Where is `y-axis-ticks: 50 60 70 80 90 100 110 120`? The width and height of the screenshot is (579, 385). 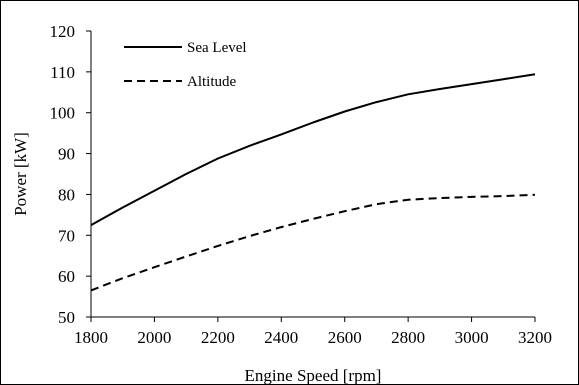
y-axis-ticks: 50 60 70 80 90 100 110 120 is located at coordinates (70, 174).